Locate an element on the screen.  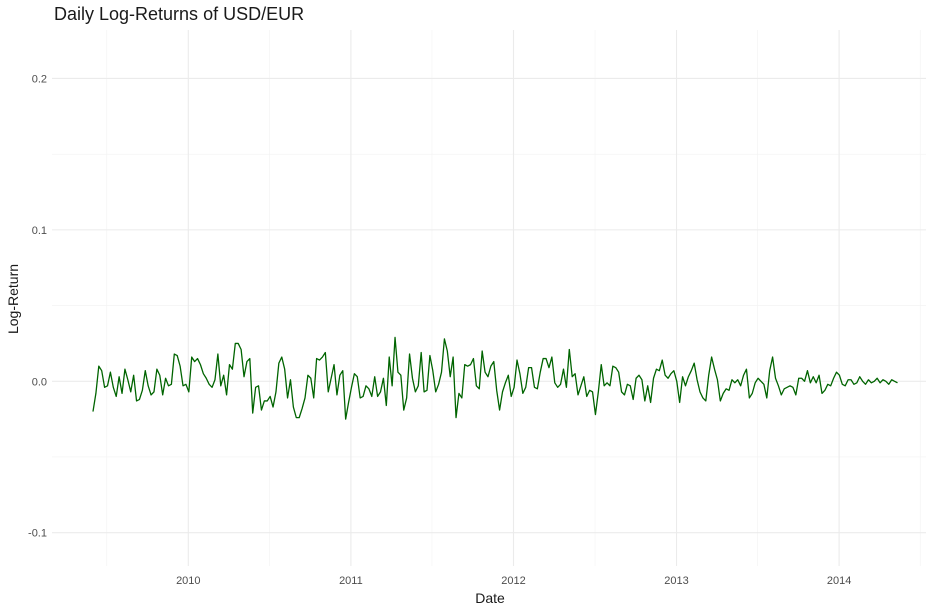
y-tick-label: -0.1 is located at coordinates (37, 534).